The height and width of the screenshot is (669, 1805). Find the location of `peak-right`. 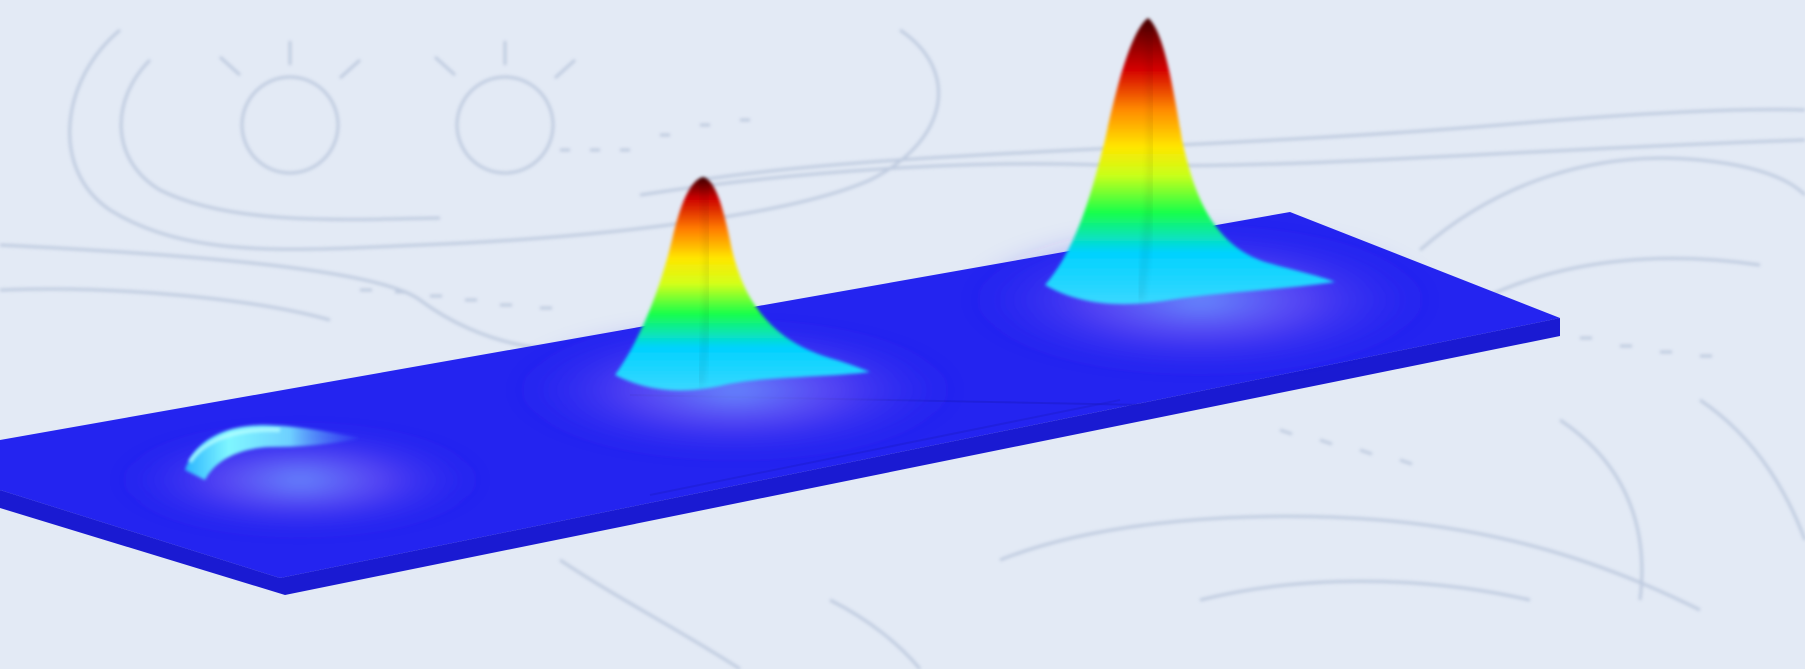

peak-right is located at coordinates (1190, 161).